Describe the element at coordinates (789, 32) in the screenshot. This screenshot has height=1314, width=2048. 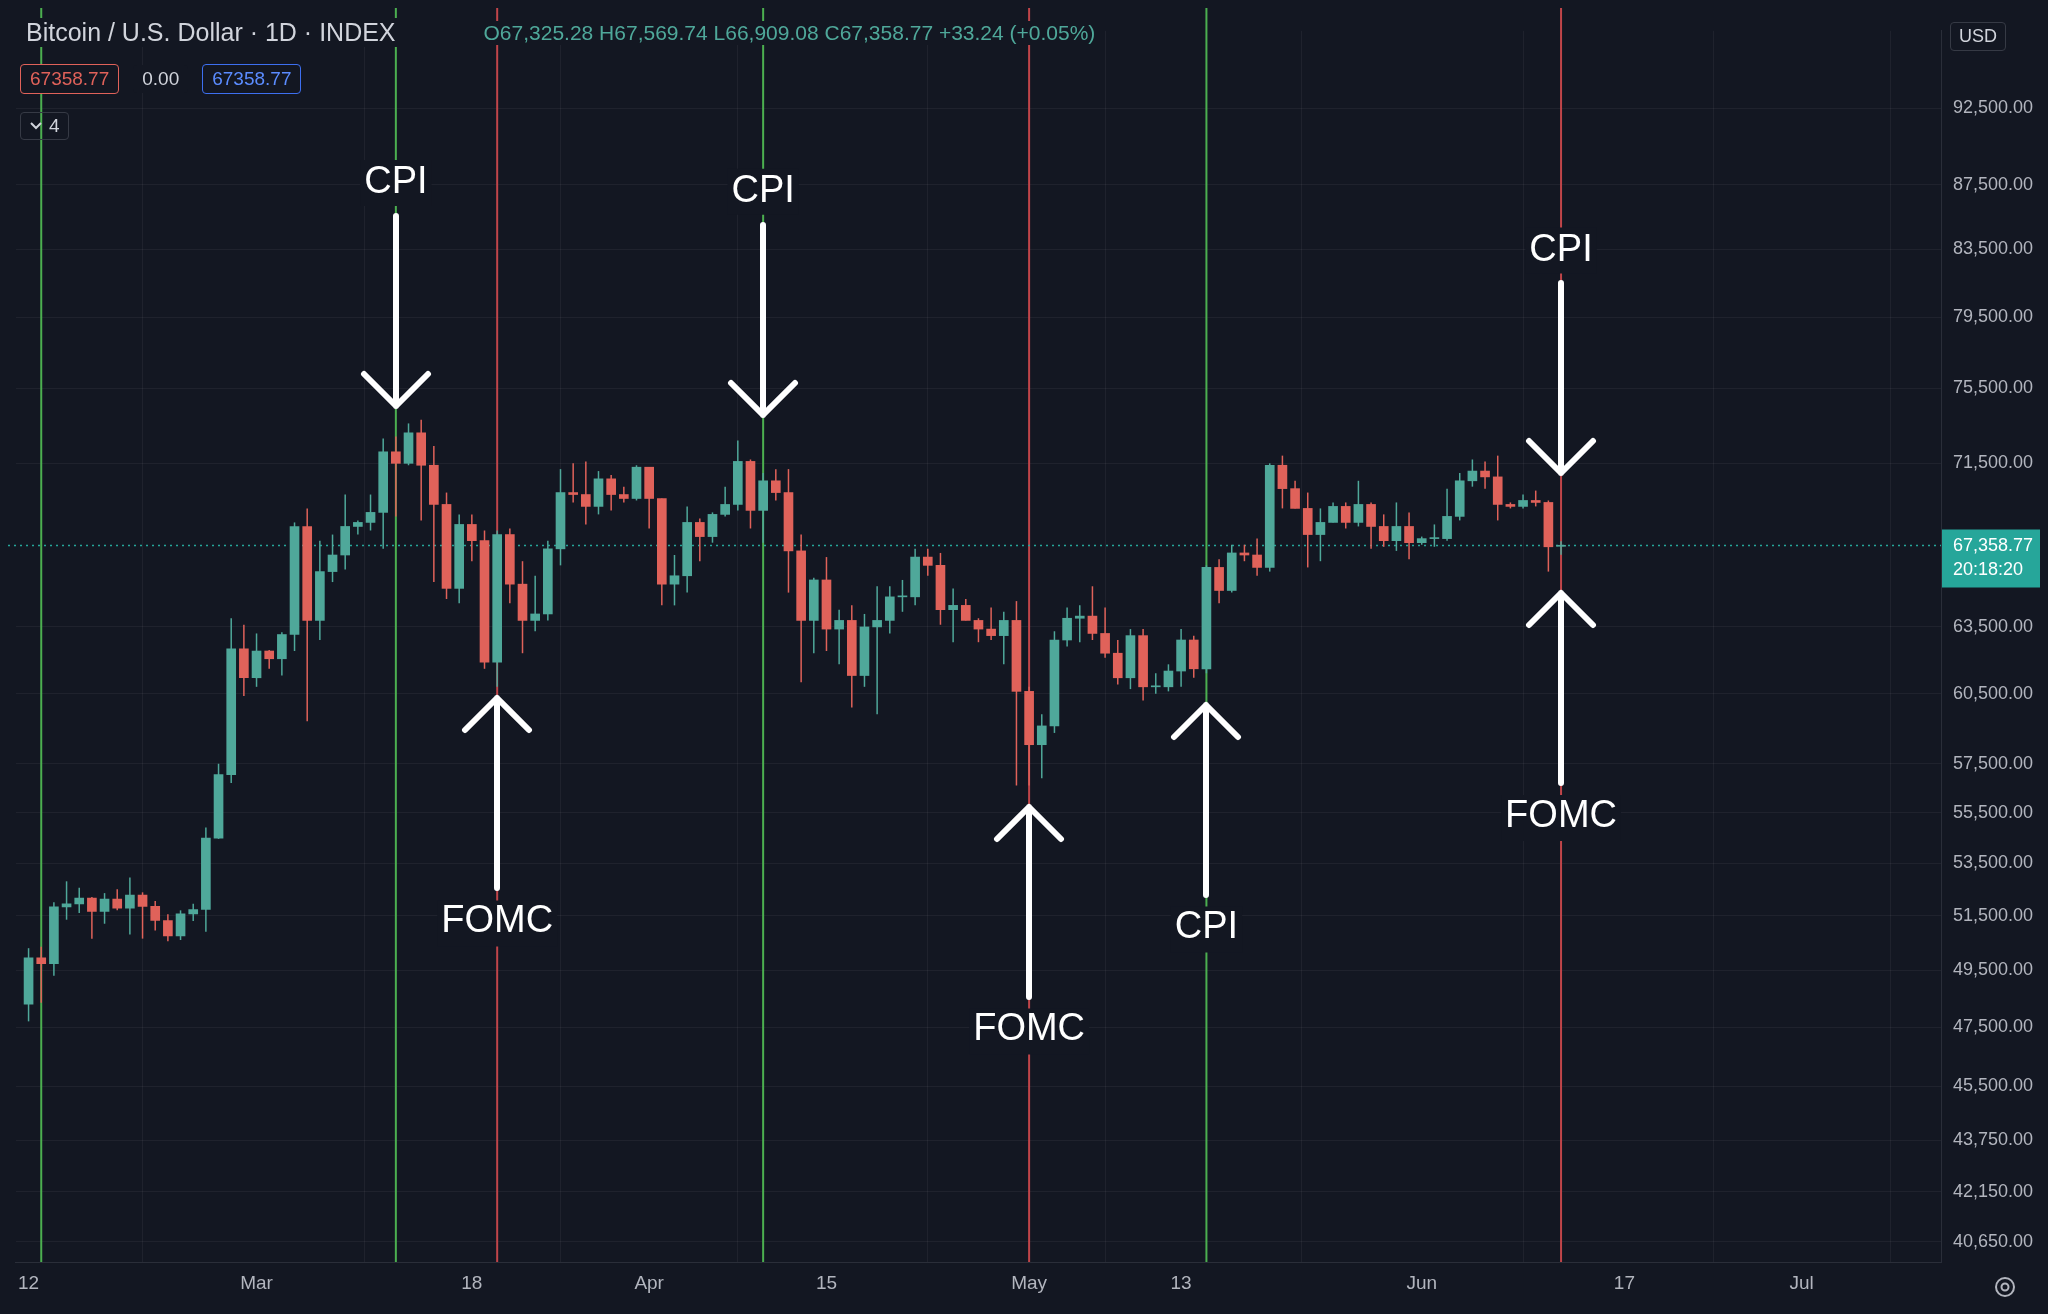
I see `annotation: O67,325.28 H67,569.74 L66,909.08 C67,358.77 +33.24 (+0.05%)` at that location.